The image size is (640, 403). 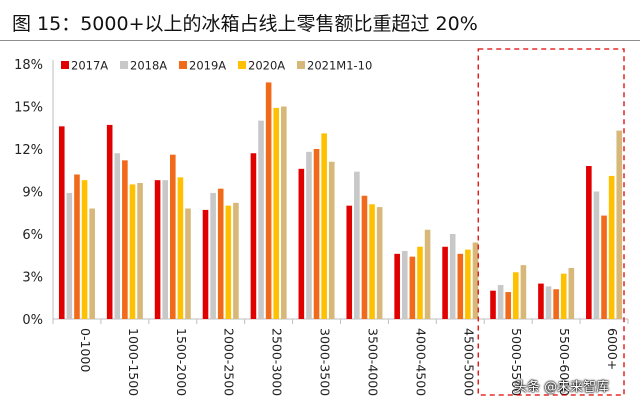 What do you see at coordinates (277, 362) in the screenshot?
I see `x-tick-label: 2500-3000` at bounding box center [277, 362].